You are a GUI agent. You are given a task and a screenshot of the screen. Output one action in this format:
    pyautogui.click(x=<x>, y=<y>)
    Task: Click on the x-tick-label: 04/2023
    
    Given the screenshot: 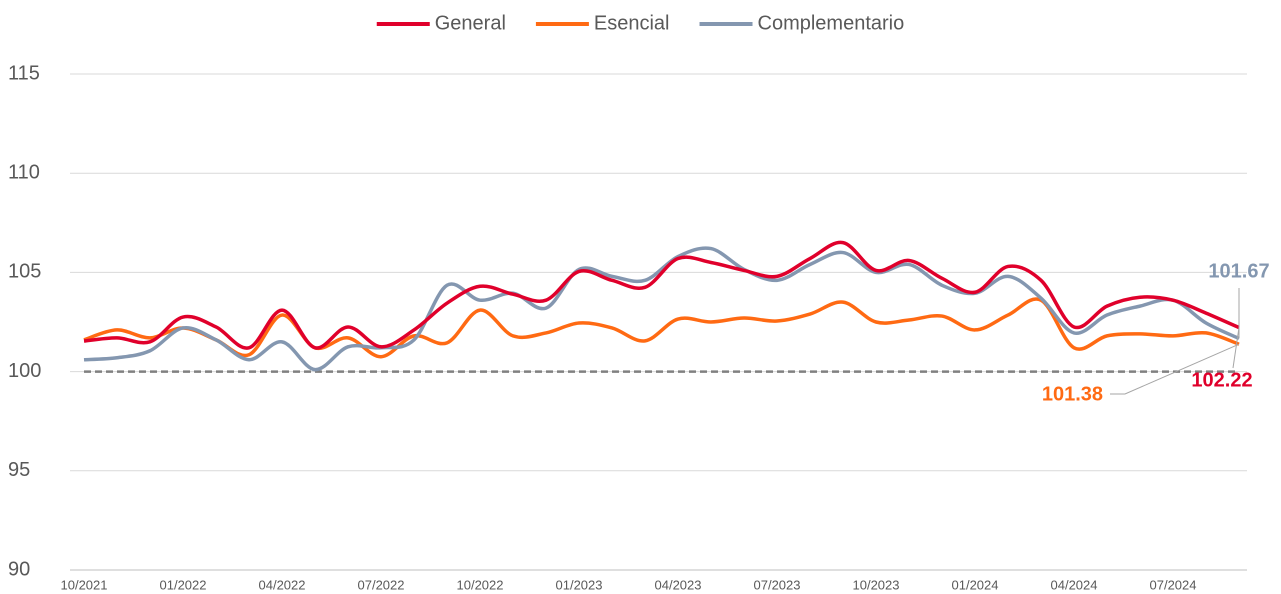 What is the action you would take?
    pyautogui.click(x=678, y=584)
    